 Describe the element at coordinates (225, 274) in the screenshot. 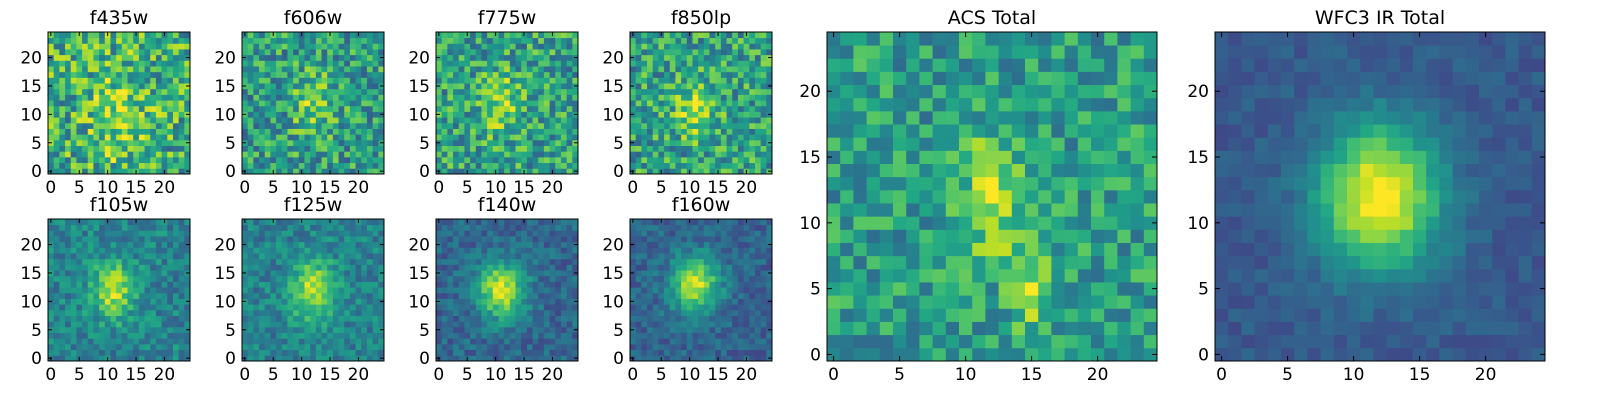

I see `y-tick-label: 15` at that location.